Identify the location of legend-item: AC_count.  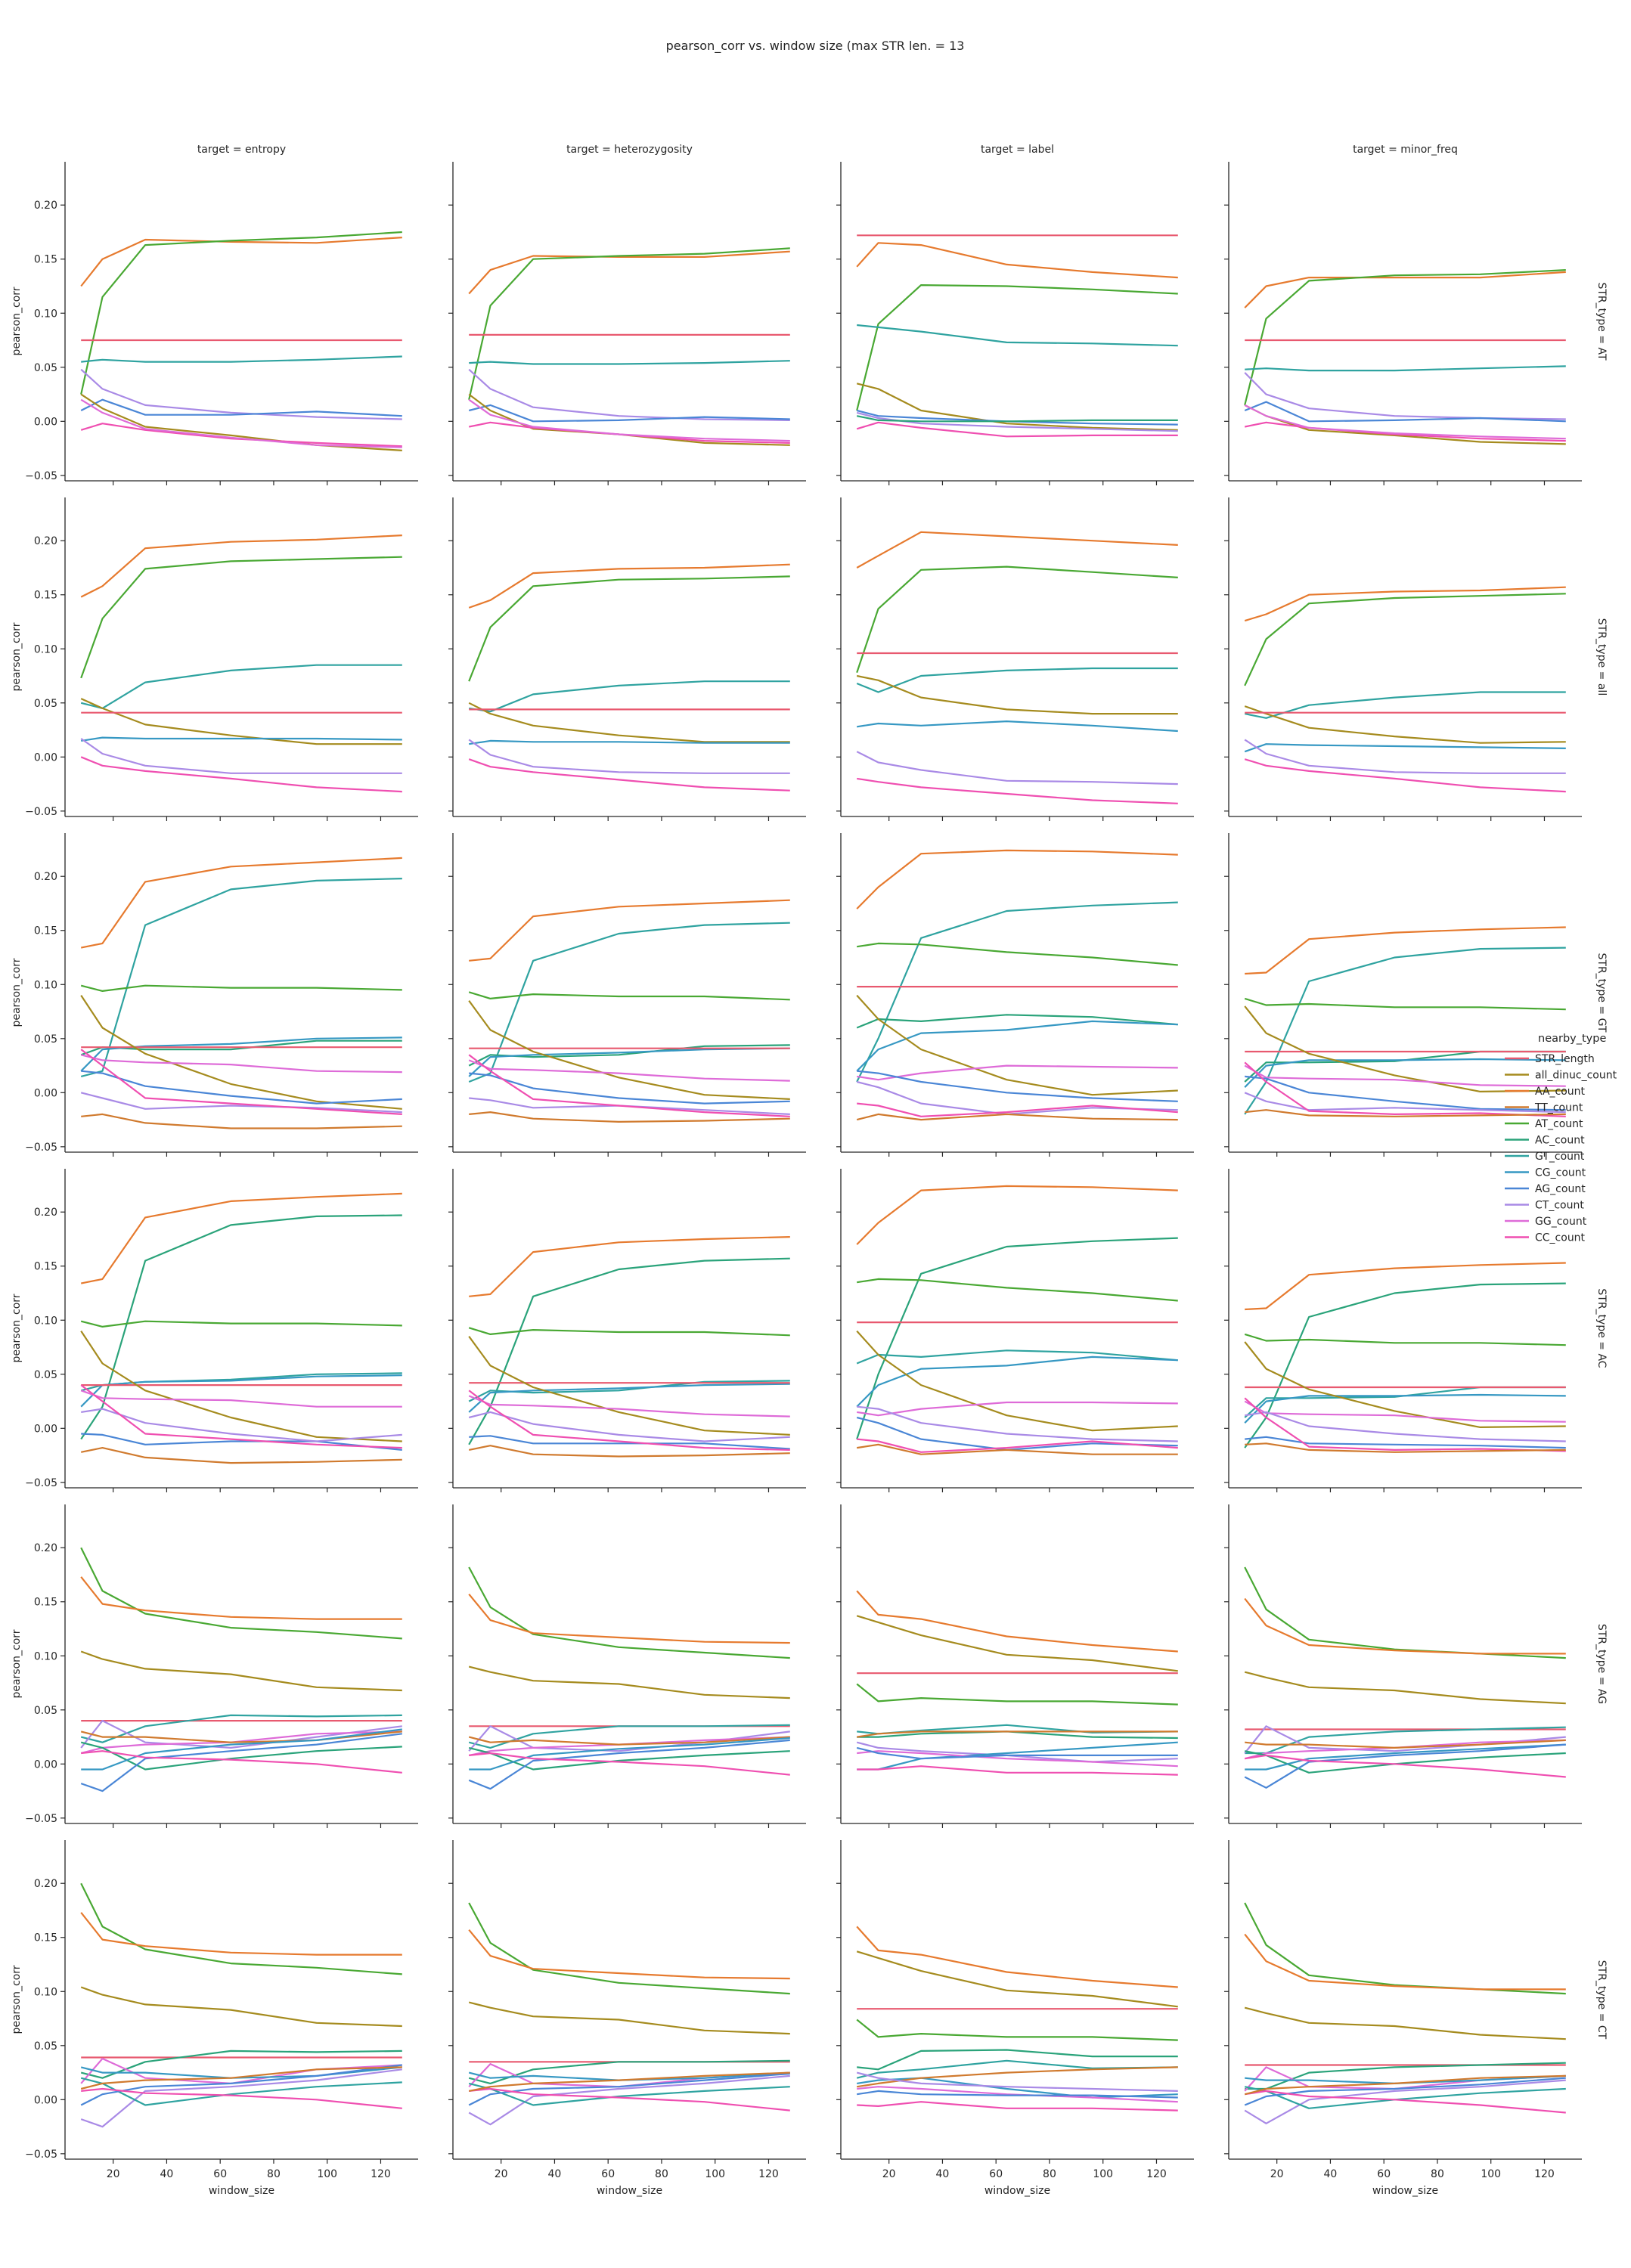
(1545, 1141).